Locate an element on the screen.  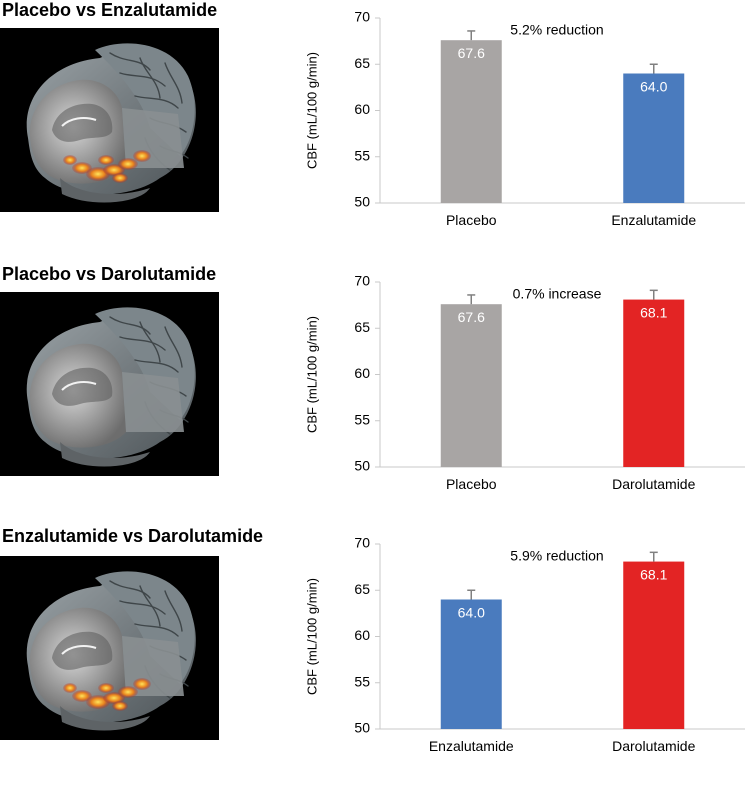
panel-title: Placebo vs Enzalutamide is located at coordinates (110, 10).